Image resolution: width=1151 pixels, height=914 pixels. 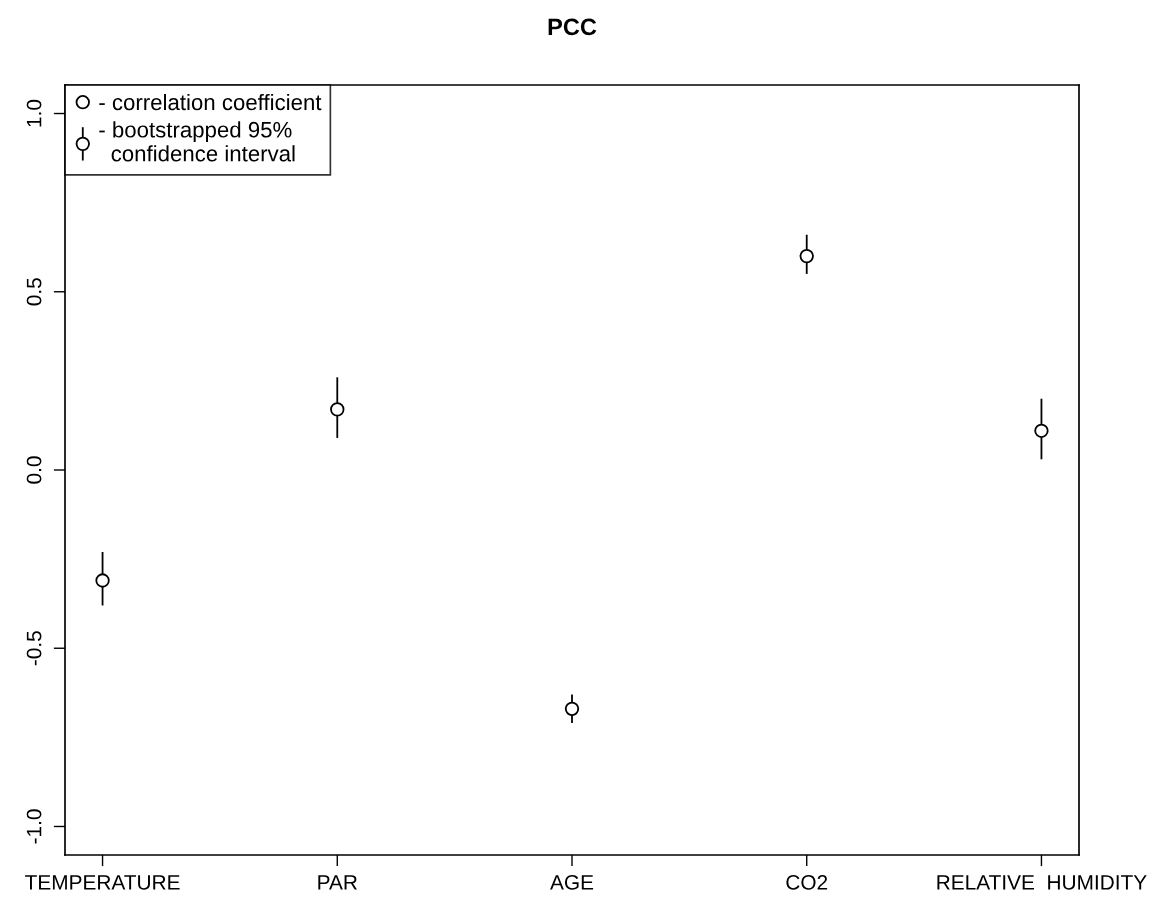 I want to click on chart-title: PCC, so click(x=572, y=27).